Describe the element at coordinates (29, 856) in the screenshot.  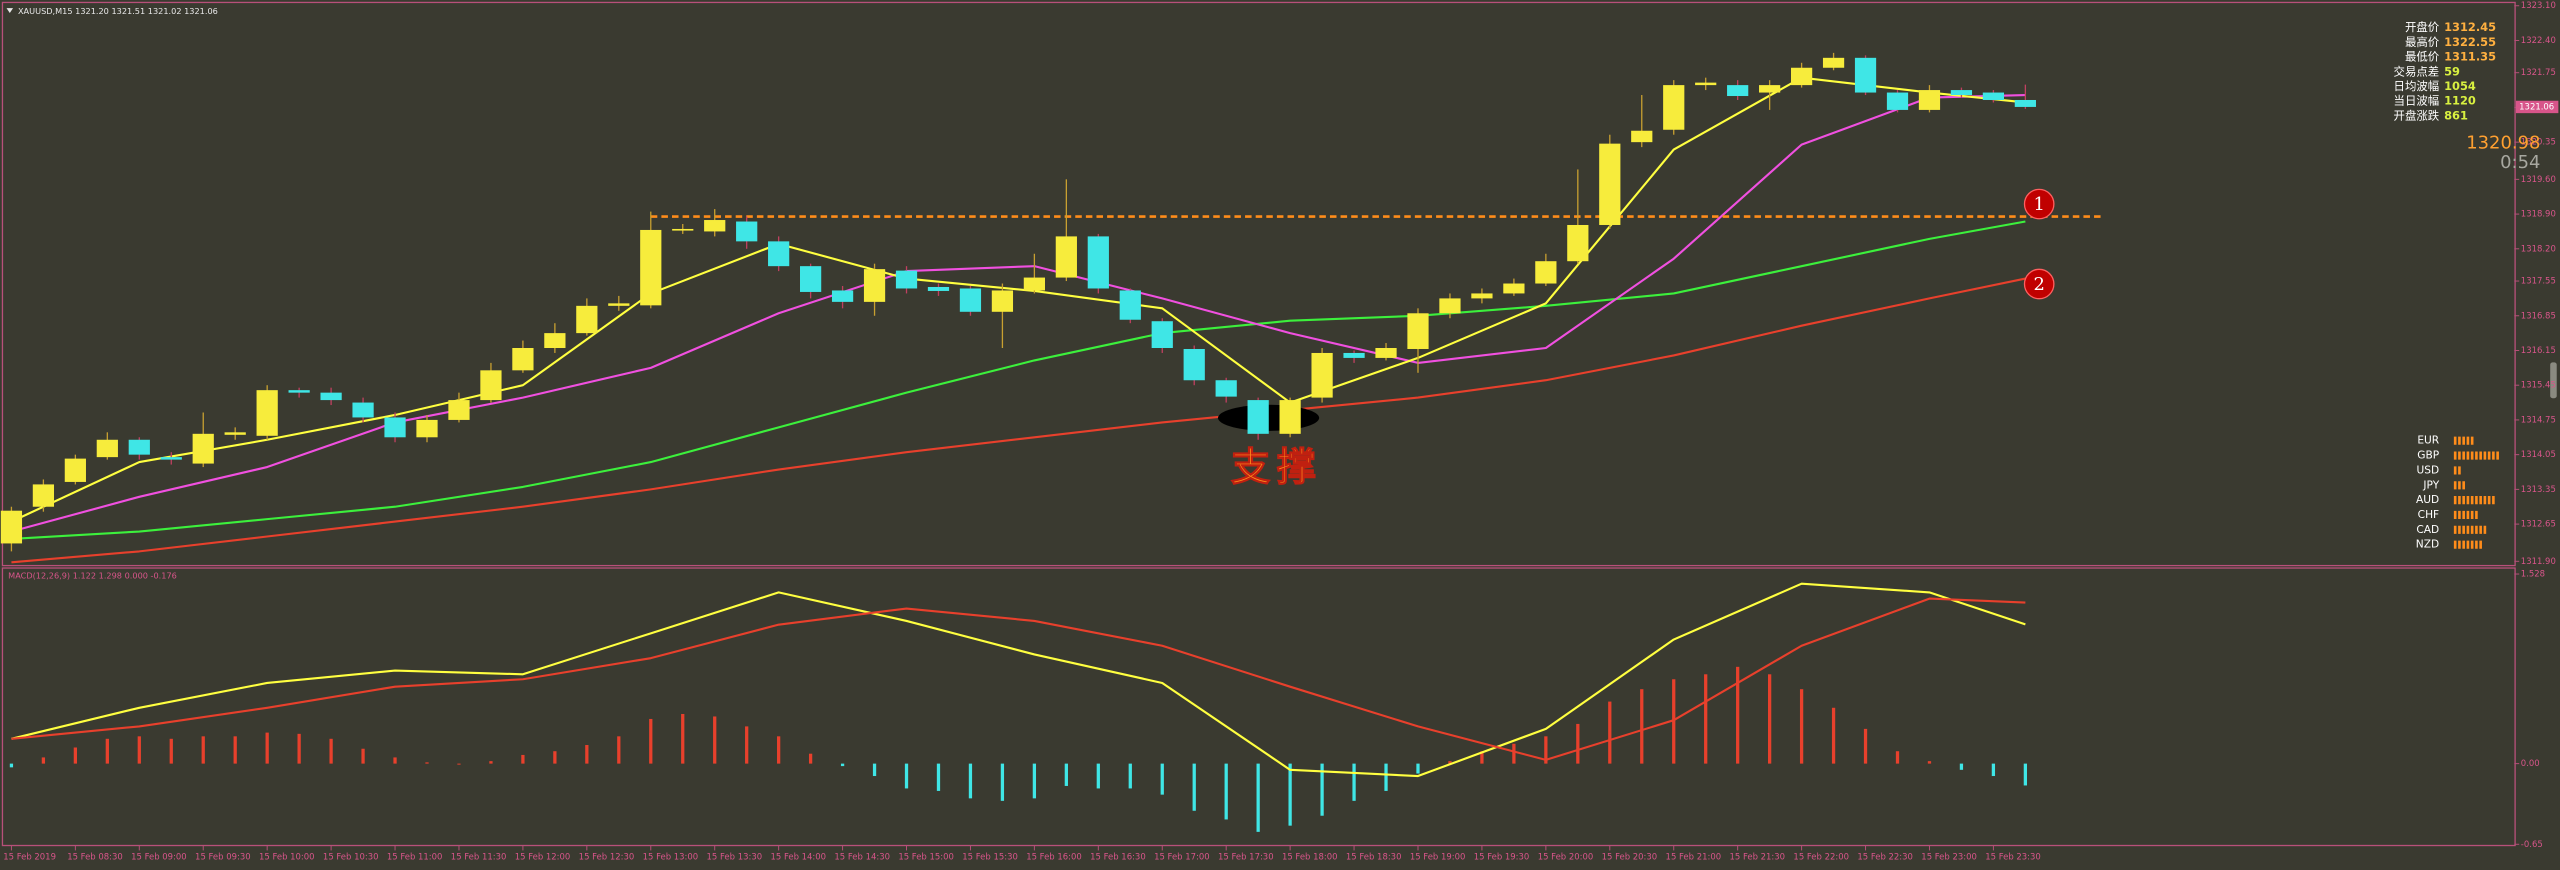
I see `x-tick-label: 15 Feb 2019` at that location.